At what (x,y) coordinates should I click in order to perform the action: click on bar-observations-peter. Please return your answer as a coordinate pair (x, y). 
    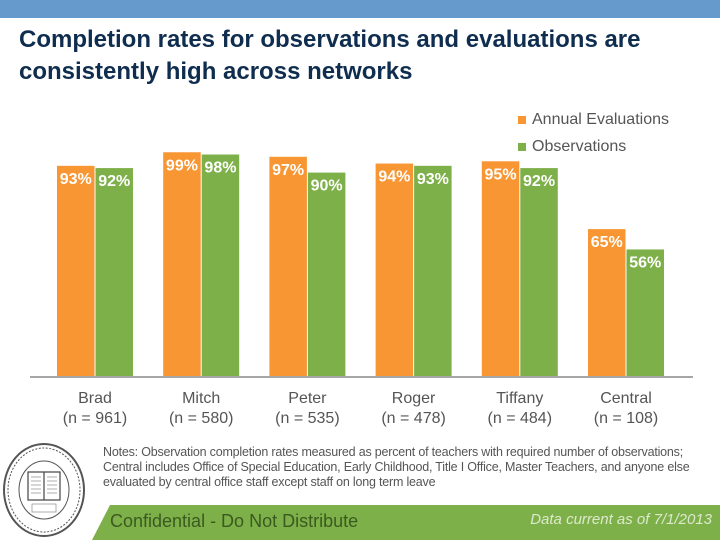
    Looking at the image, I should click on (326, 274).